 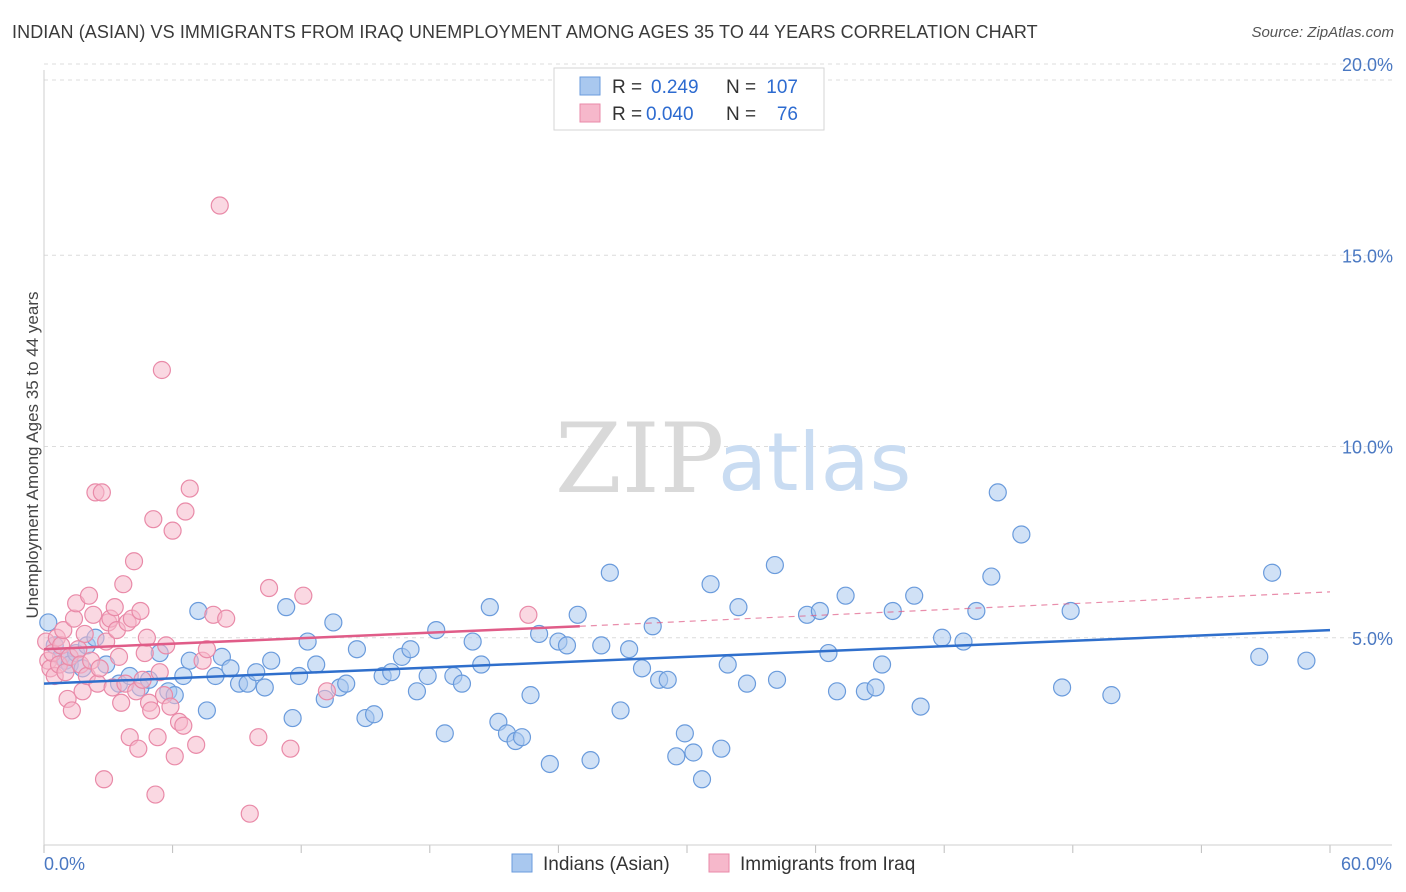 I want to click on stats-legend-r-label-2: R =, so click(x=627, y=114).